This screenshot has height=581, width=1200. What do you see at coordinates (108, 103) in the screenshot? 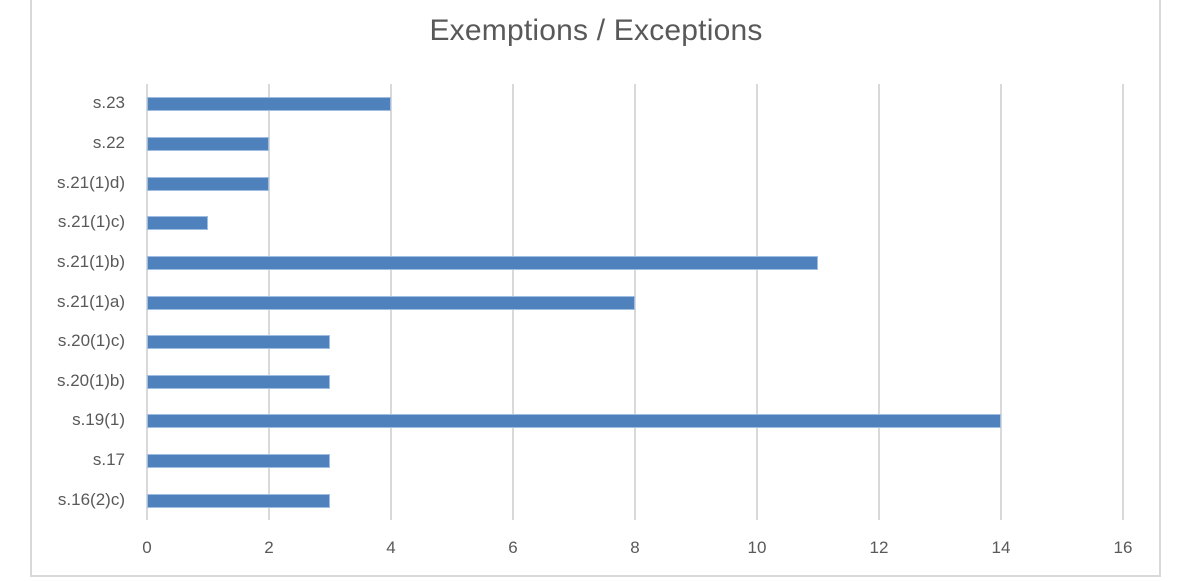
I see `y-category-label: s.23` at bounding box center [108, 103].